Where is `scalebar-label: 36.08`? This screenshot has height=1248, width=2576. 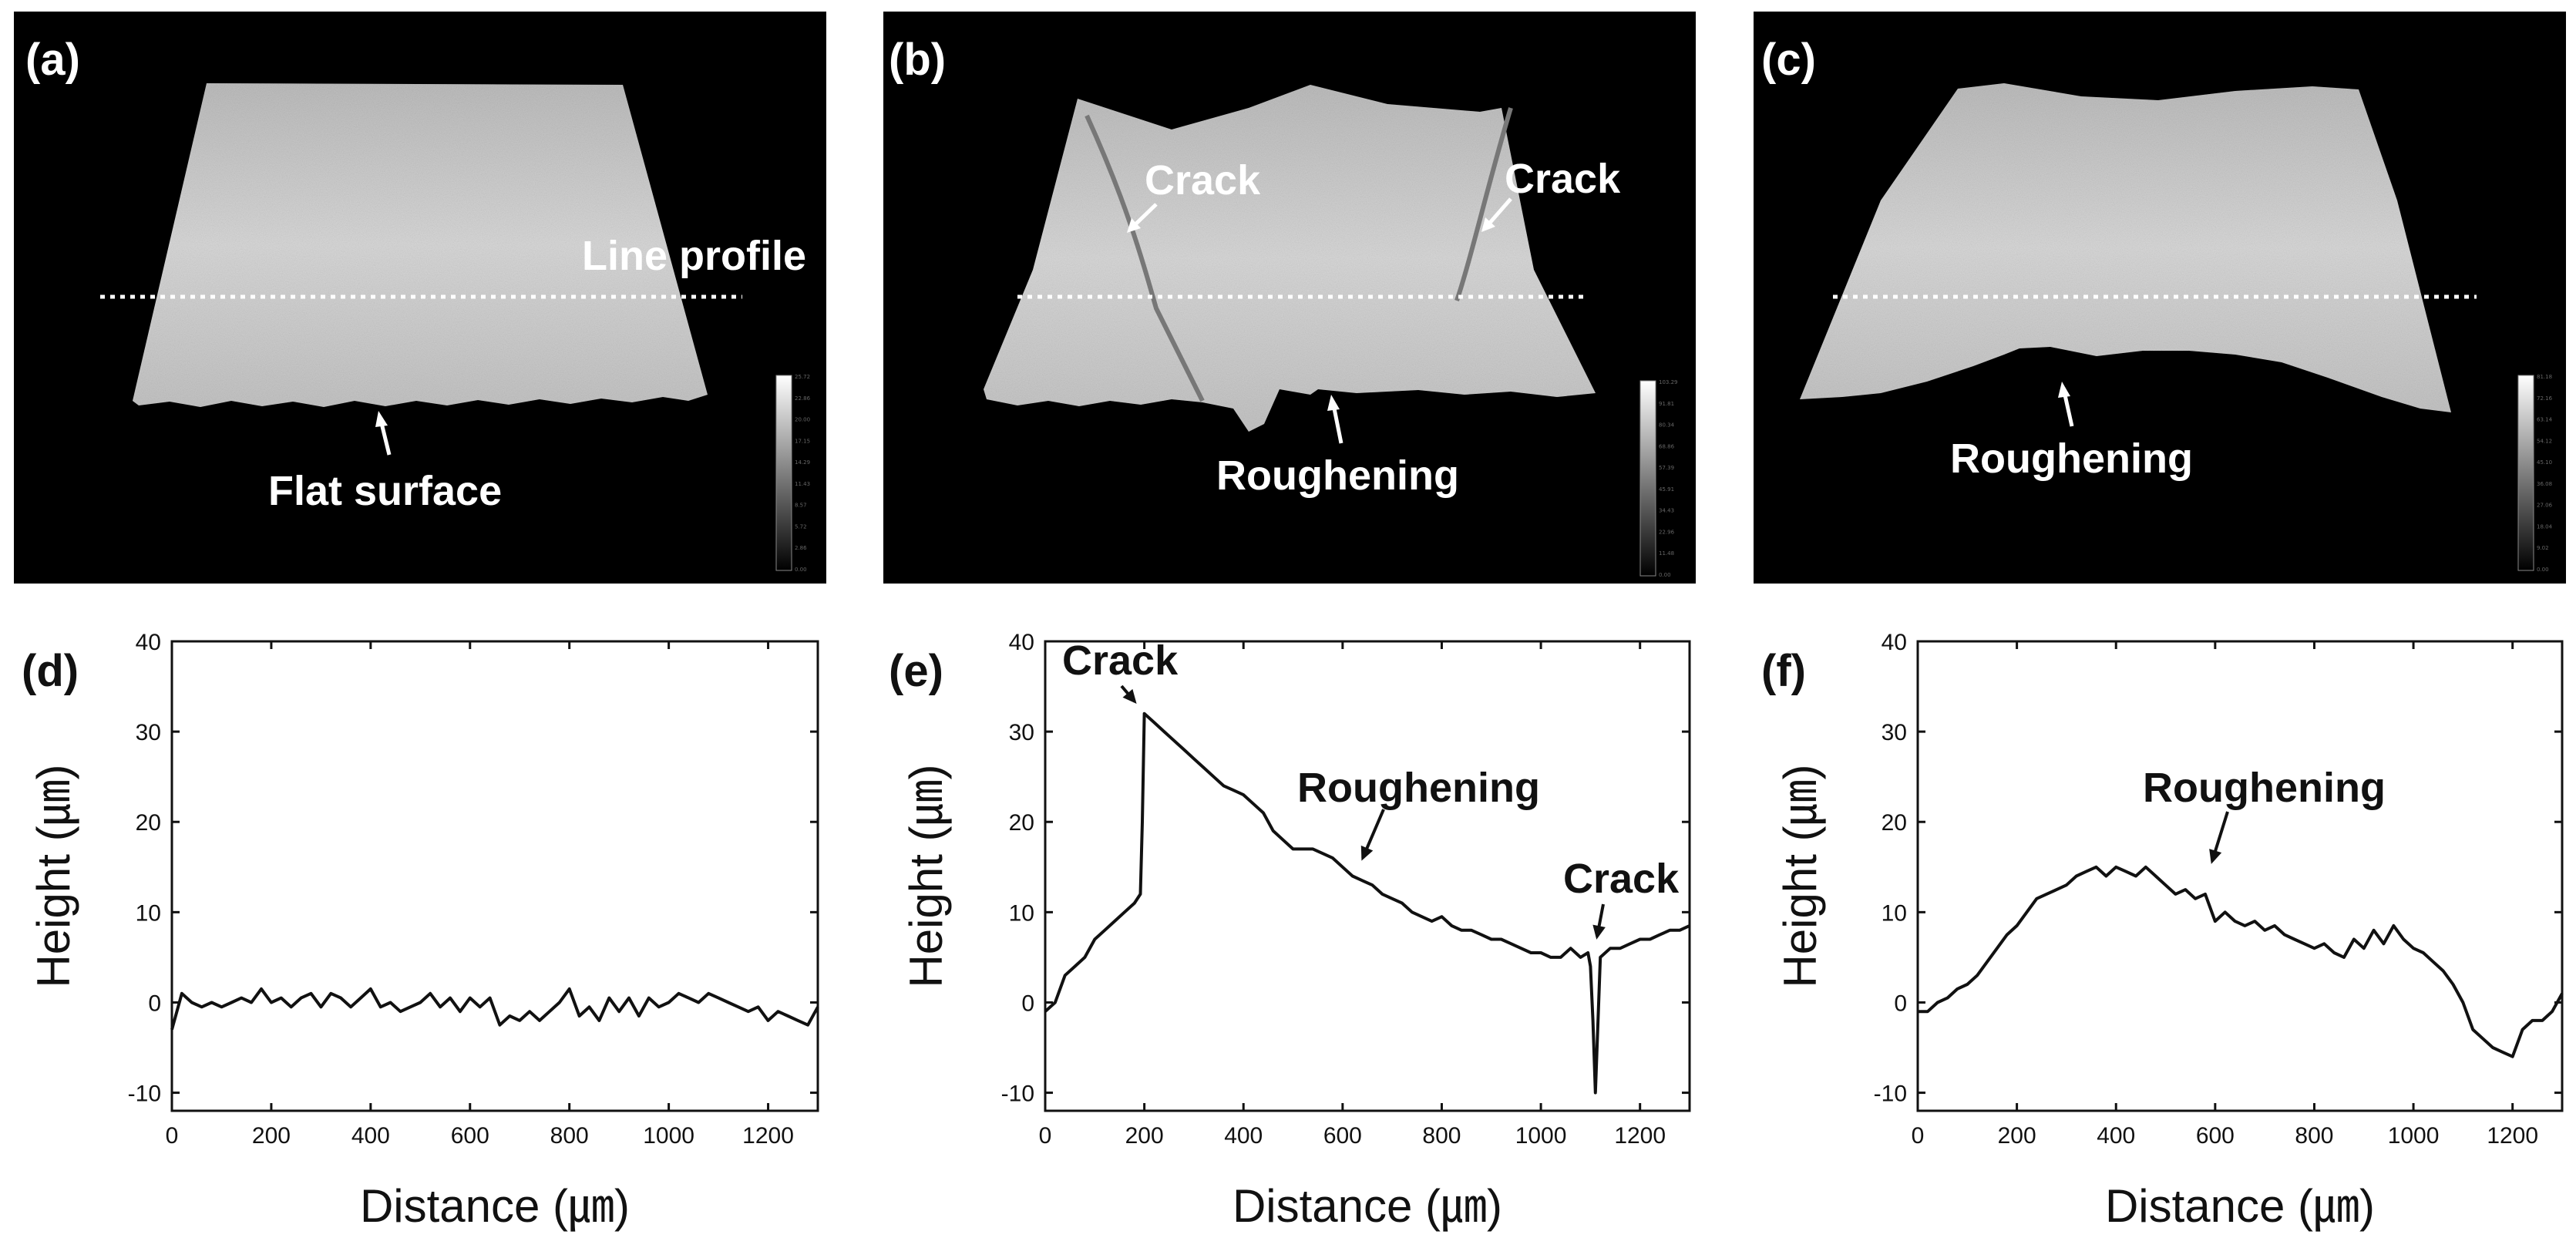
scalebar-label: 36.08 is located at coordinates (2544, 484).